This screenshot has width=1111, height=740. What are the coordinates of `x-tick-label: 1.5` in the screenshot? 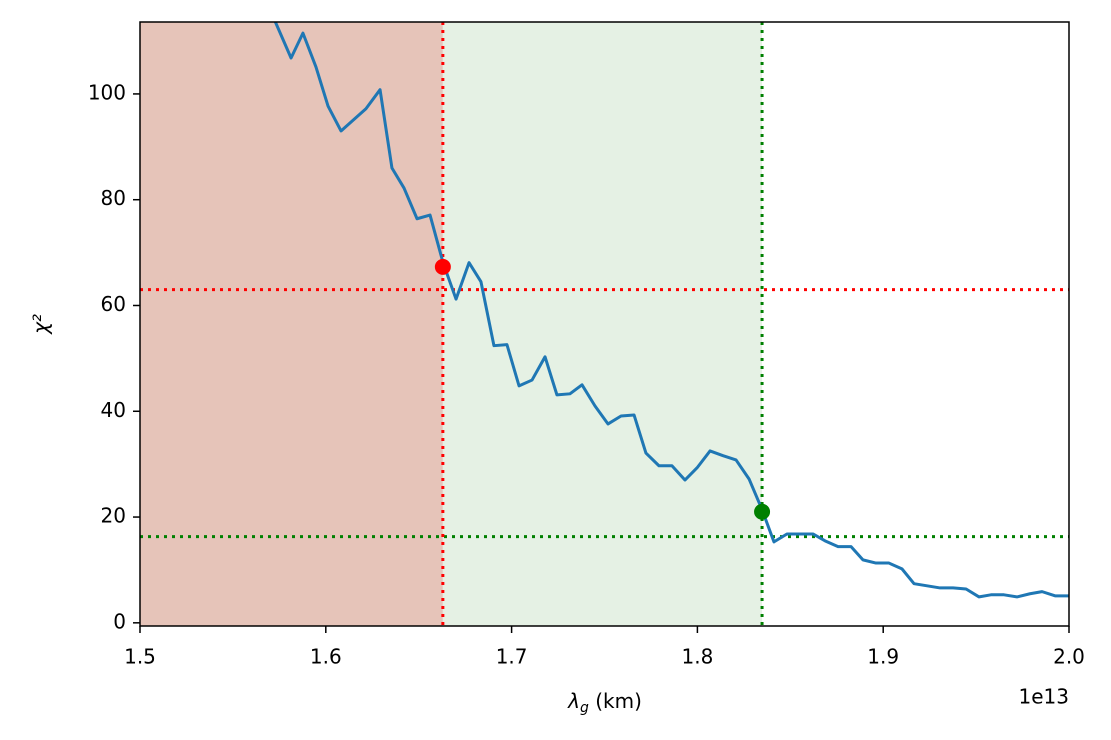 It's located at (140, 657).